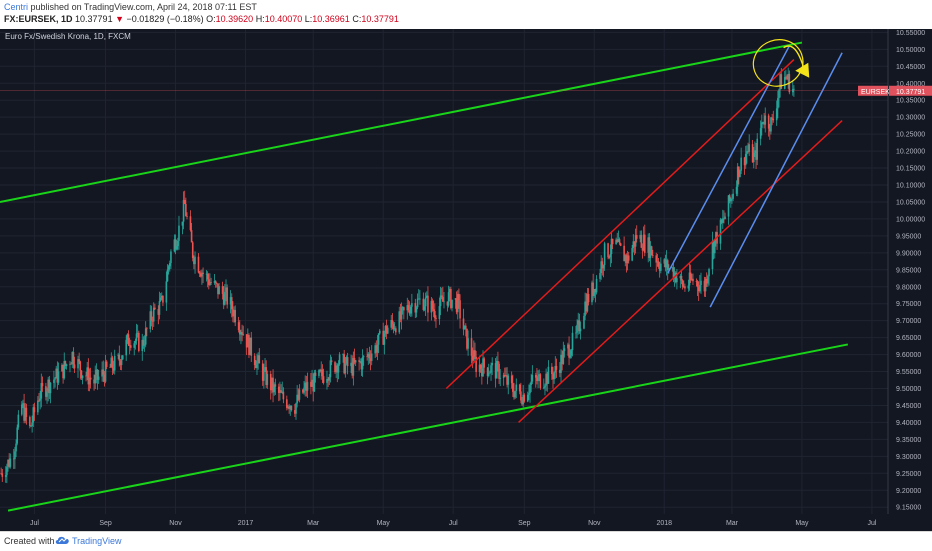  I want to click on chart-title: Euro Fx/Swedish Krona, 1D, FXCM, so click(68, 36).